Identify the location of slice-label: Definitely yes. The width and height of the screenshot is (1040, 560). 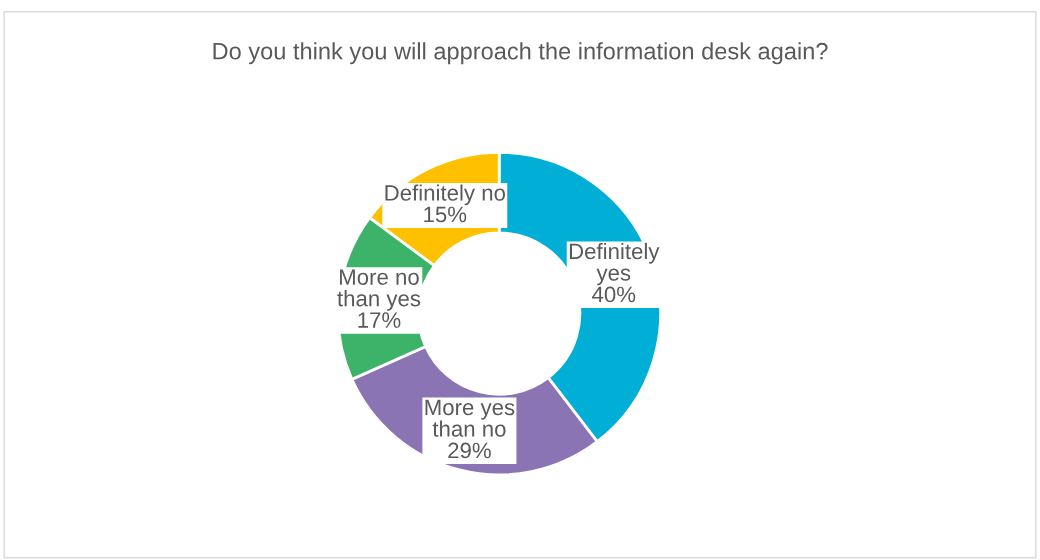
(614, 264).